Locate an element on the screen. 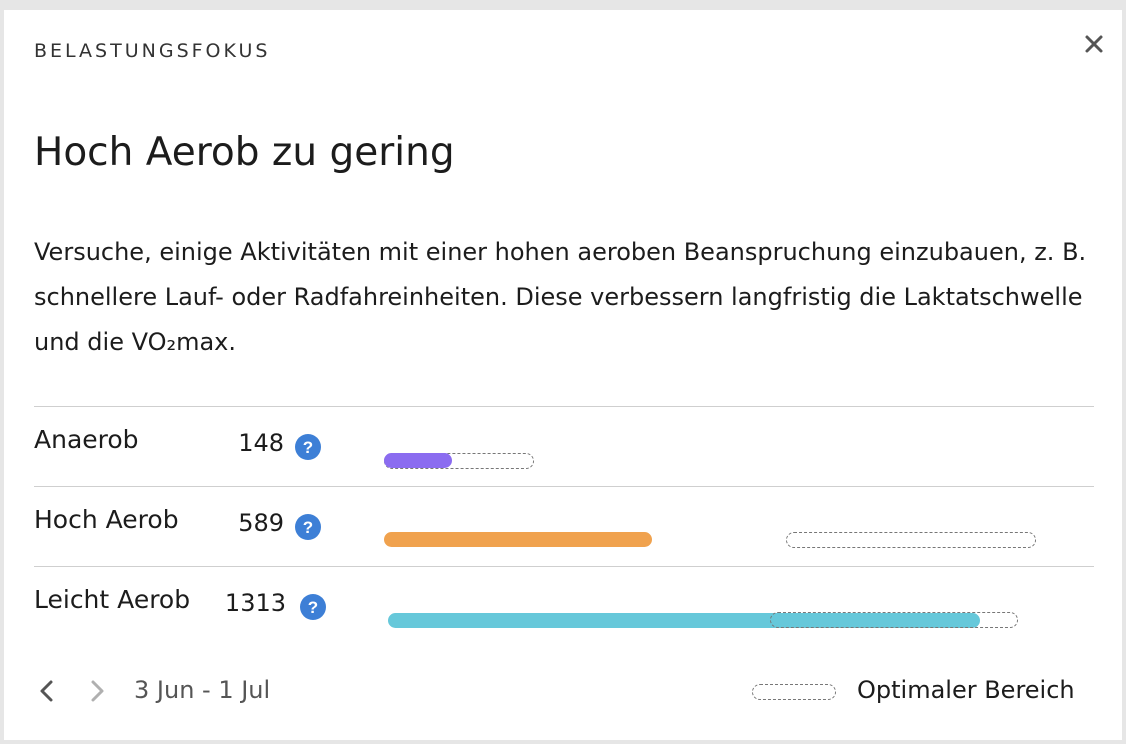 The height and width of the screenshot is (744, 1126). load-row-leicht-aerob: Leicht Aerob 1313 ? is located at coordinates (564, 606).